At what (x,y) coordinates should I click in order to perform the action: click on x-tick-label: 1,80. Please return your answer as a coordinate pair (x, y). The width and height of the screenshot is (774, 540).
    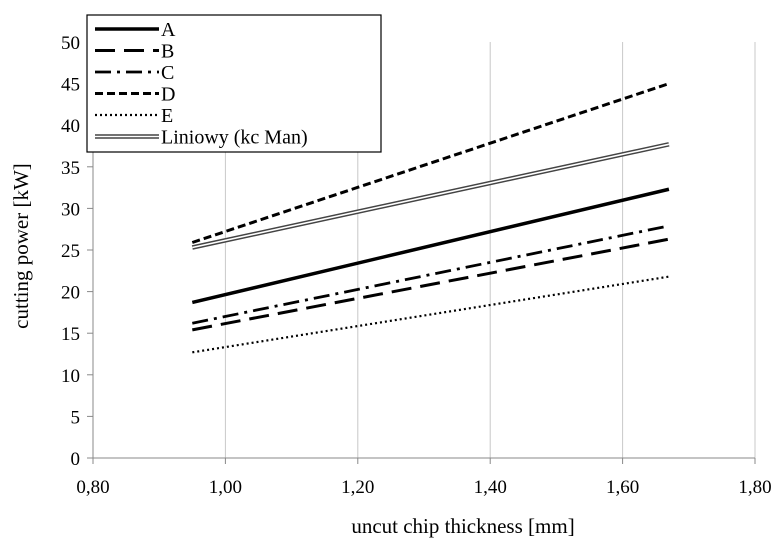
    Looking at the image, I should click on (754, 487).